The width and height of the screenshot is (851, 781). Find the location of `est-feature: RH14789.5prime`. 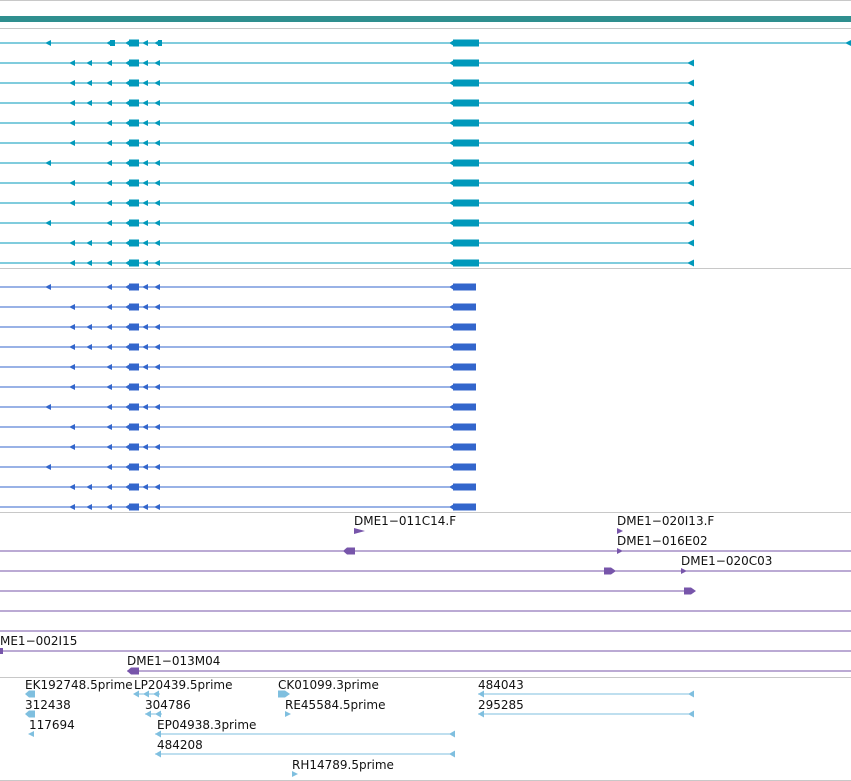

est-feature: RH14789.5prime is located at coordinates (343, 767).